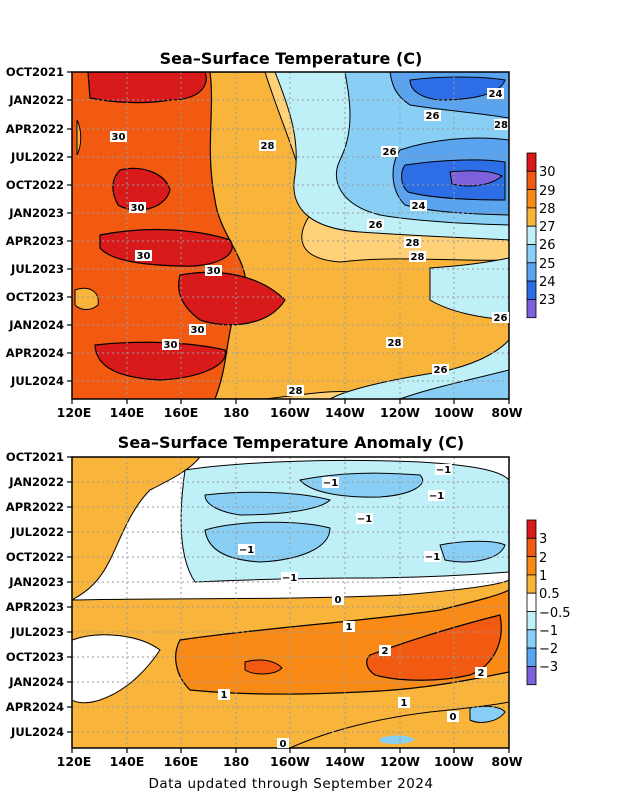 The width and height of the screenshot is (618, 800). I want to click on anomaly-y-tick: APR2023, so click(35, 607).